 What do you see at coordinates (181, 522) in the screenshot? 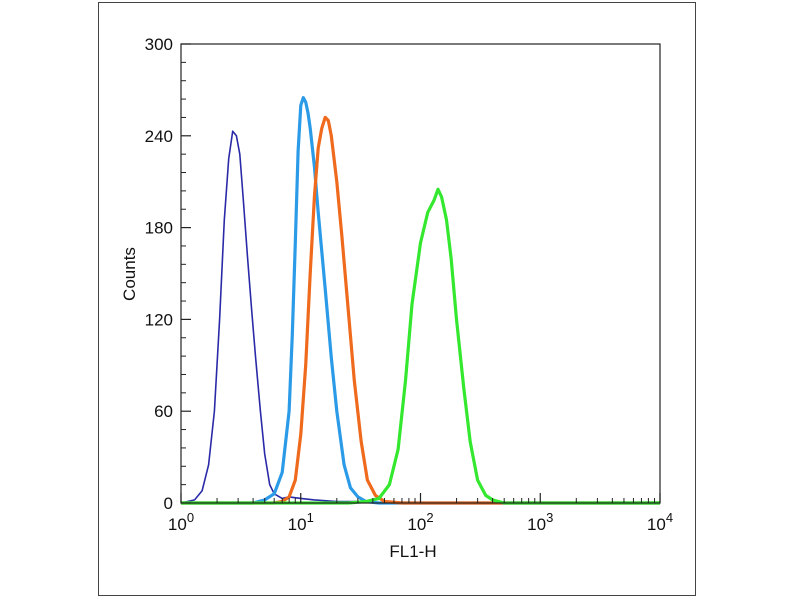
I see `x-tick-label: 10⁰` at bounding box center [181, 522].